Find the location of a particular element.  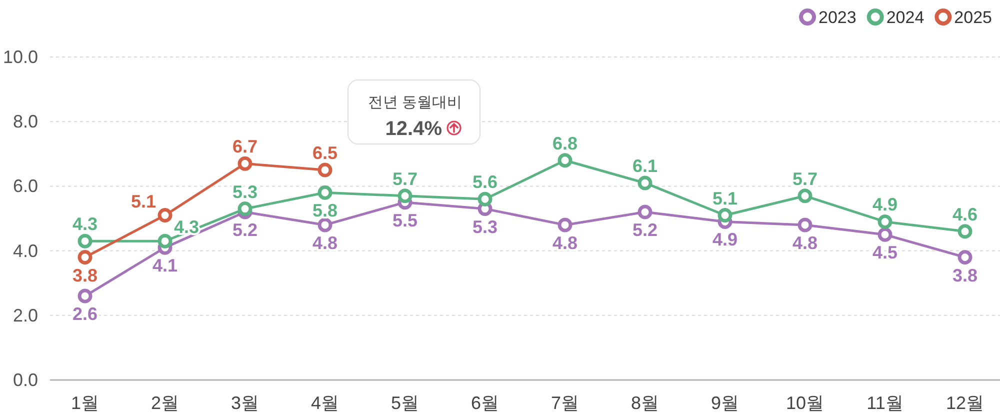

annotation: 12.4% is located at coordinates (413, 129).